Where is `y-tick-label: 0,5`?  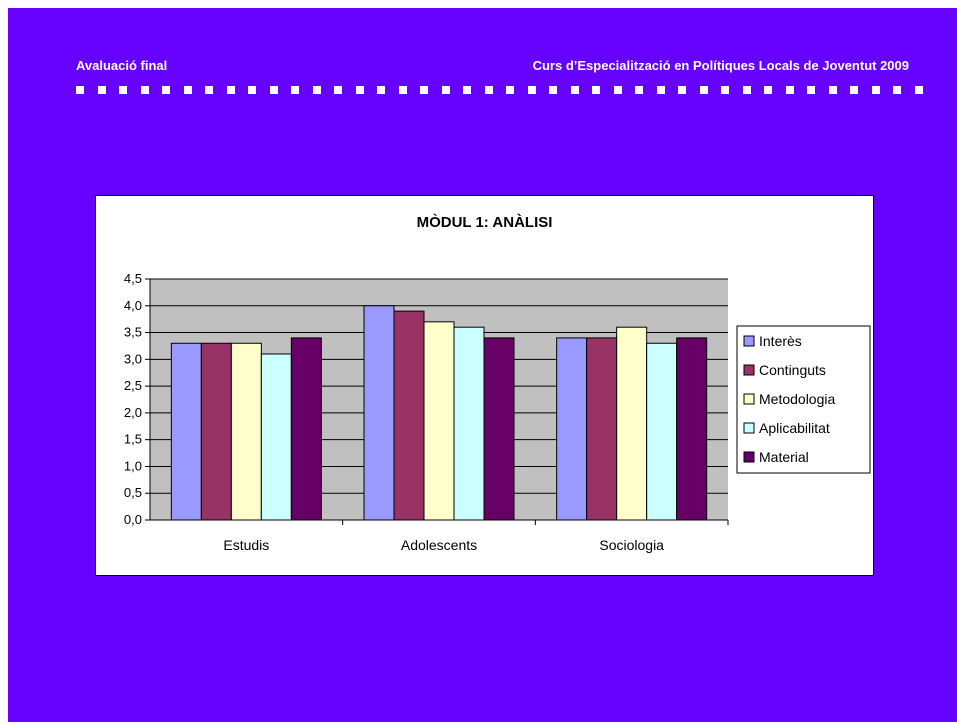
y-tick-label: 0,5 is located at coordinates (133, 492).